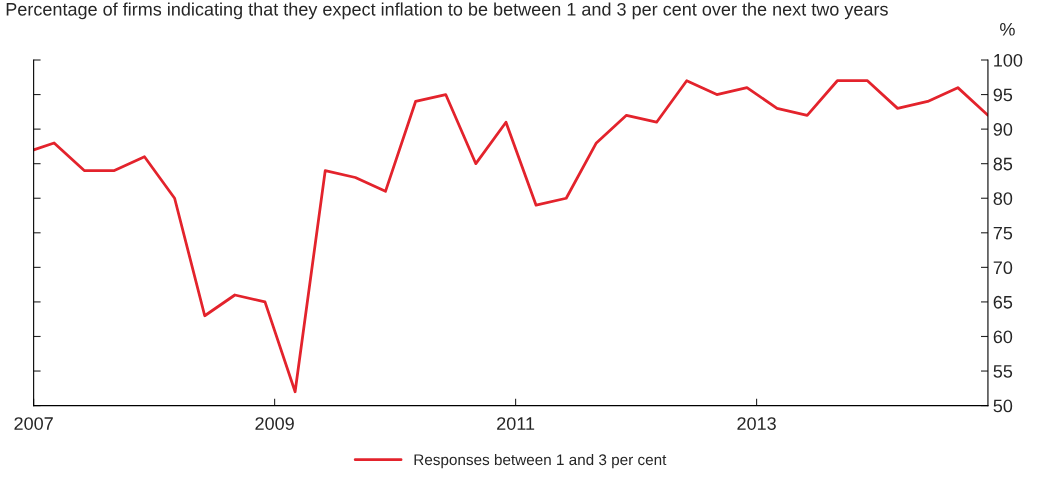 This screenshot has width=1051, height=480. Describe the element at coordinates (33, 423) in the screenshot. I see `x-tick-label: 2007` at that location.